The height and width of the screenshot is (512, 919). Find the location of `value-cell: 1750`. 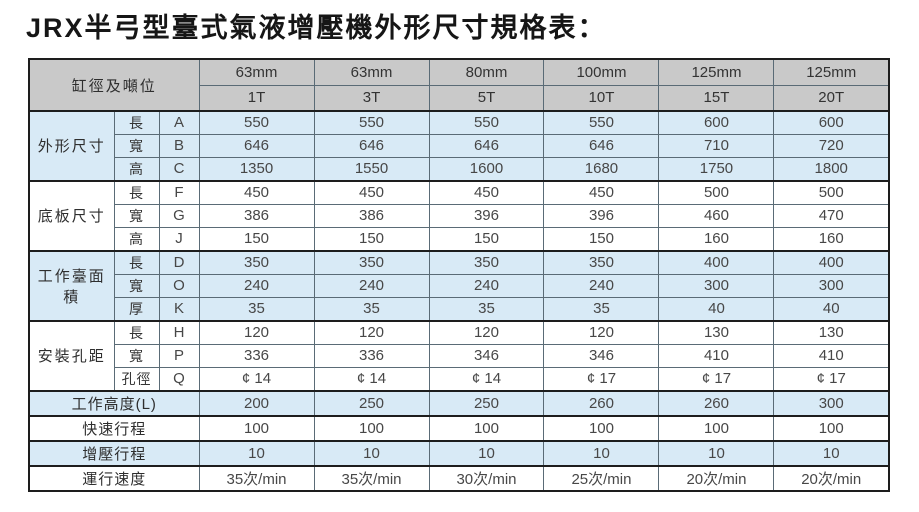

value-cell: 1750 is located at coordinates (716, 169).